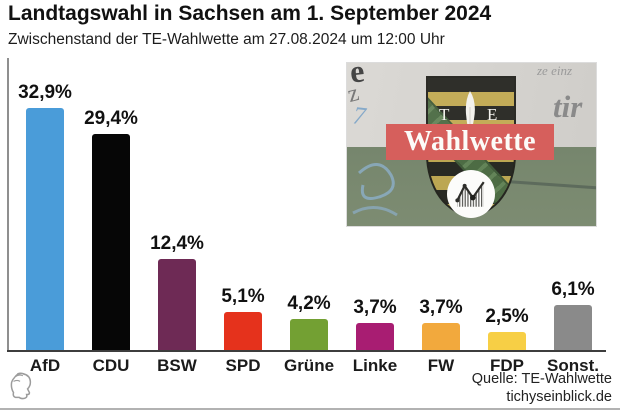 Image resolution: width=620 pixels, height=412 pixels. I want to click on x-axis-label: BSW, so click(177, 365).